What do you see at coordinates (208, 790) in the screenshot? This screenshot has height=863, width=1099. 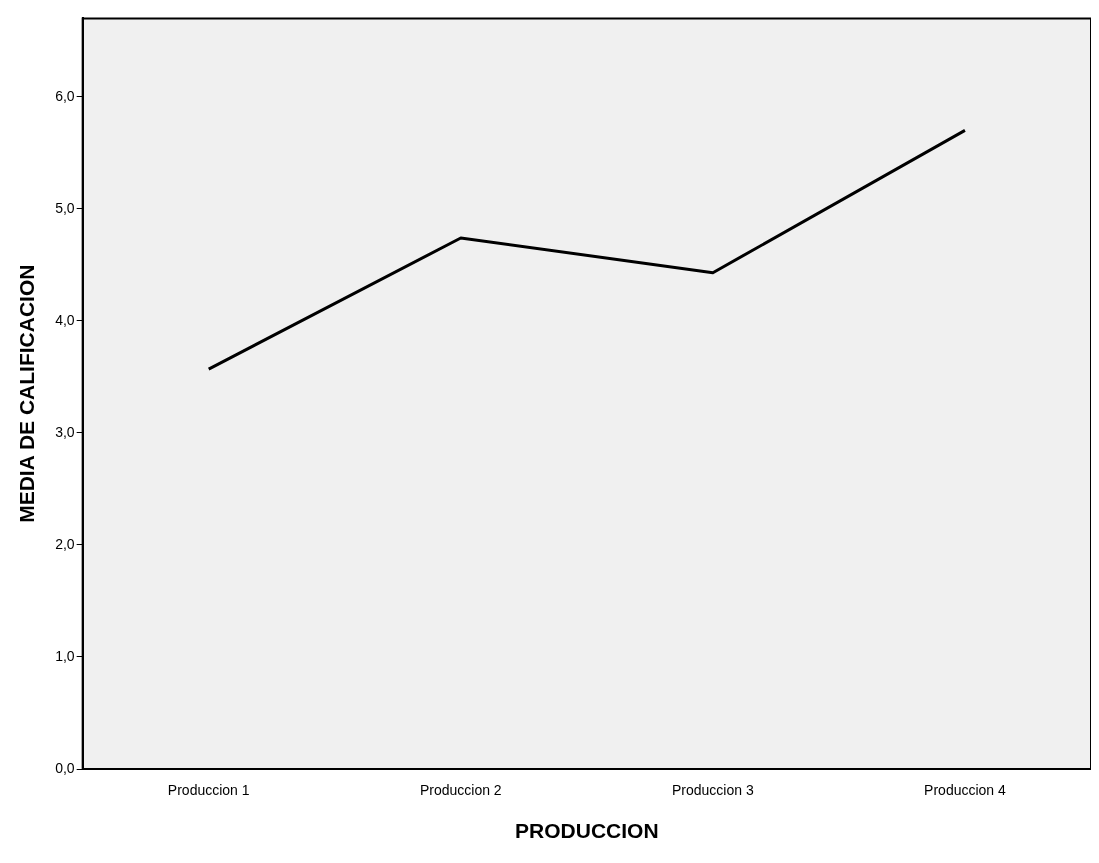 I see `x-tick-label: Produccion 1` at bounding box center [208, 790].